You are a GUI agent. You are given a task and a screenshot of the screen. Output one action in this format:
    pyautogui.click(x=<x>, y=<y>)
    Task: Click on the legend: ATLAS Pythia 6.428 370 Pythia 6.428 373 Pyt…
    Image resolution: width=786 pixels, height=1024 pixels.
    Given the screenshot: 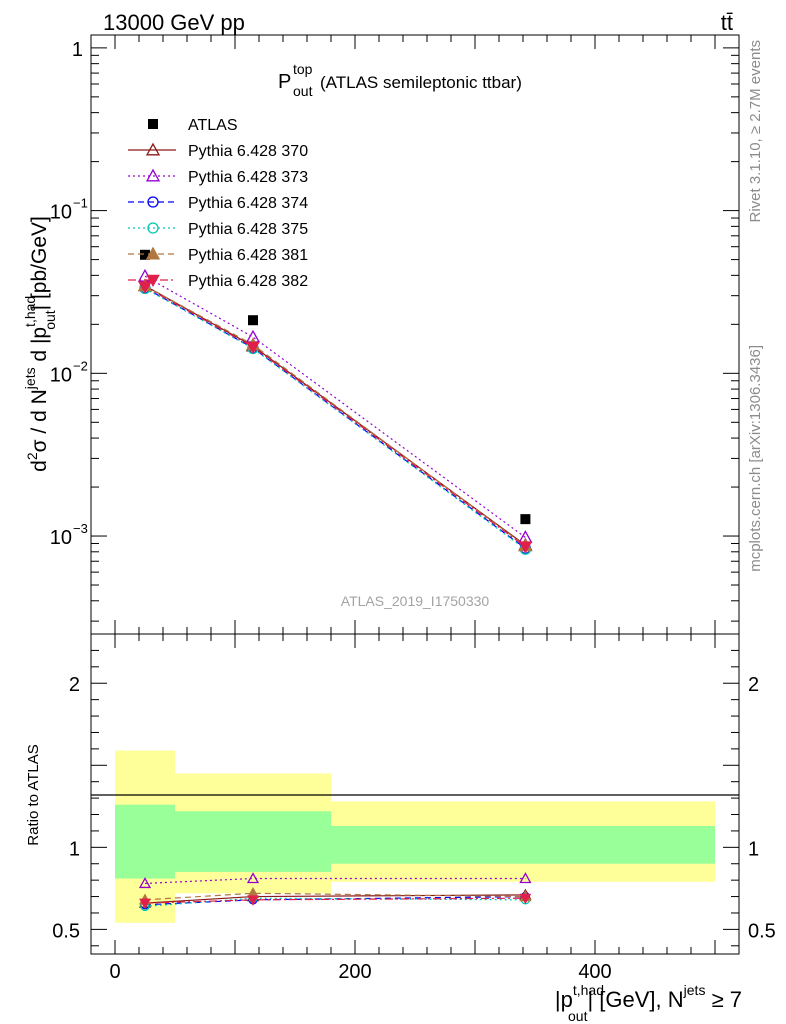 What is the action you would take?
    pyautogui.click(x=218, y=203)
    